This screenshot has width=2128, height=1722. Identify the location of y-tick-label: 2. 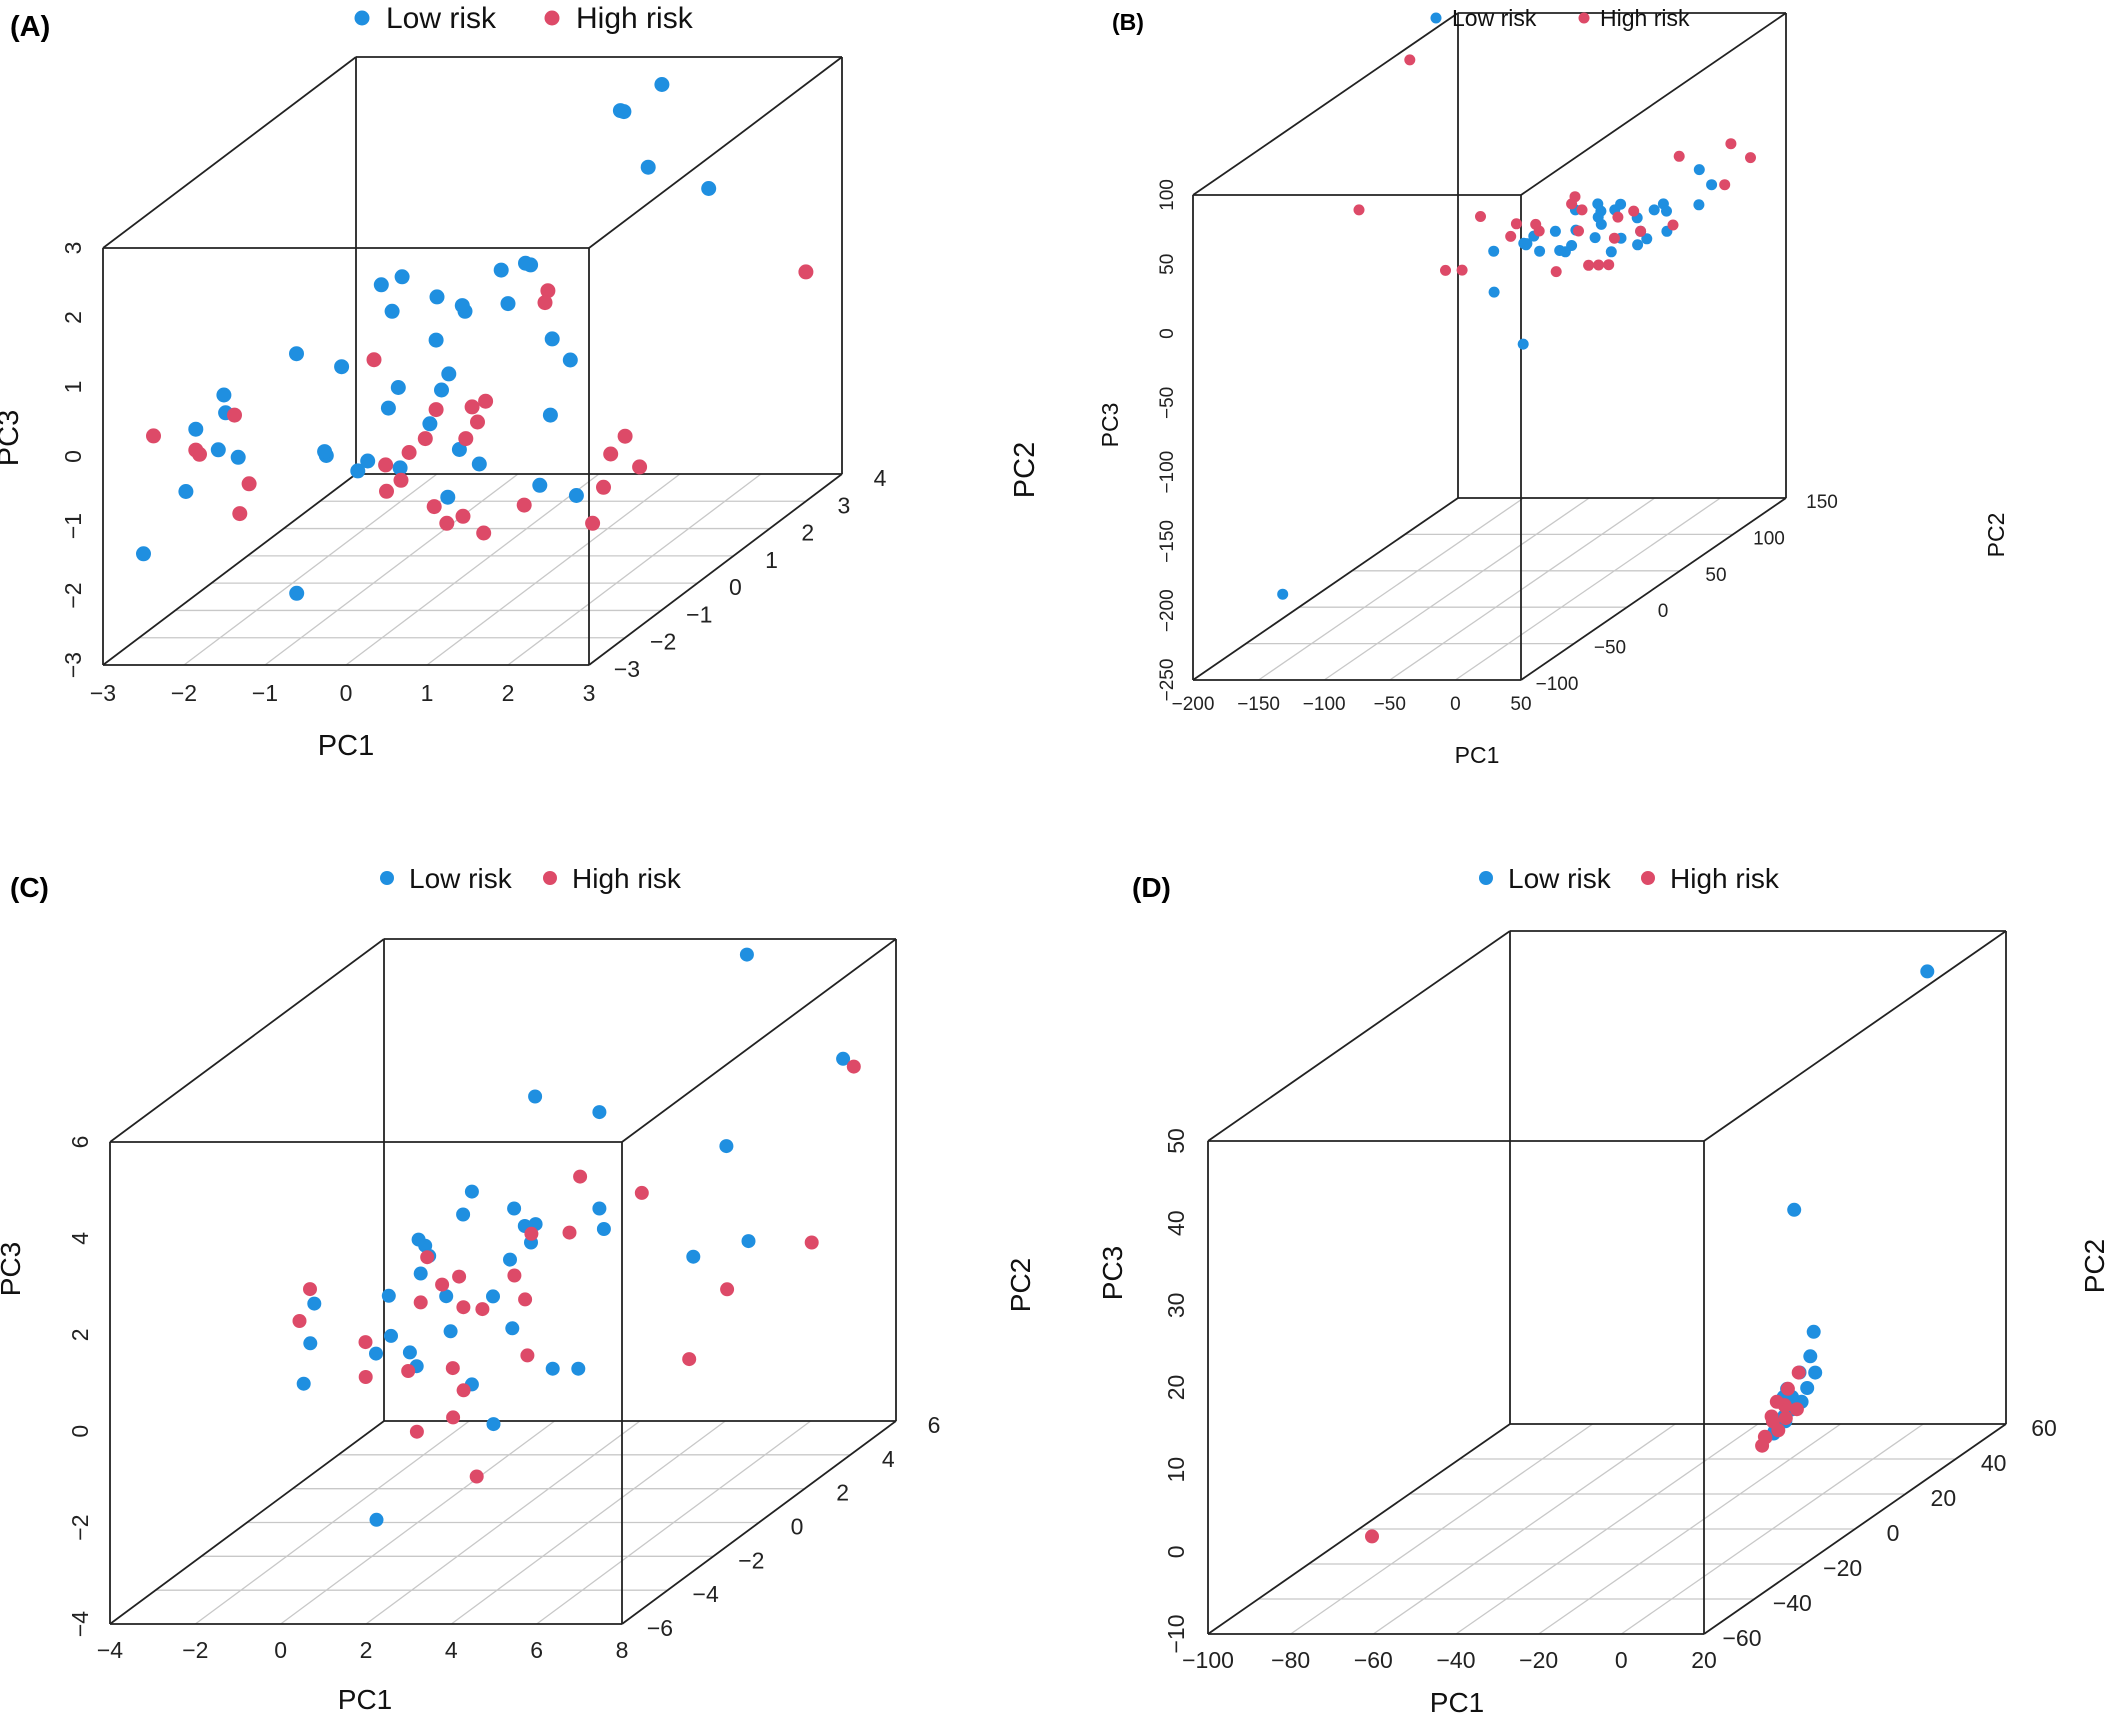
(807, 533).